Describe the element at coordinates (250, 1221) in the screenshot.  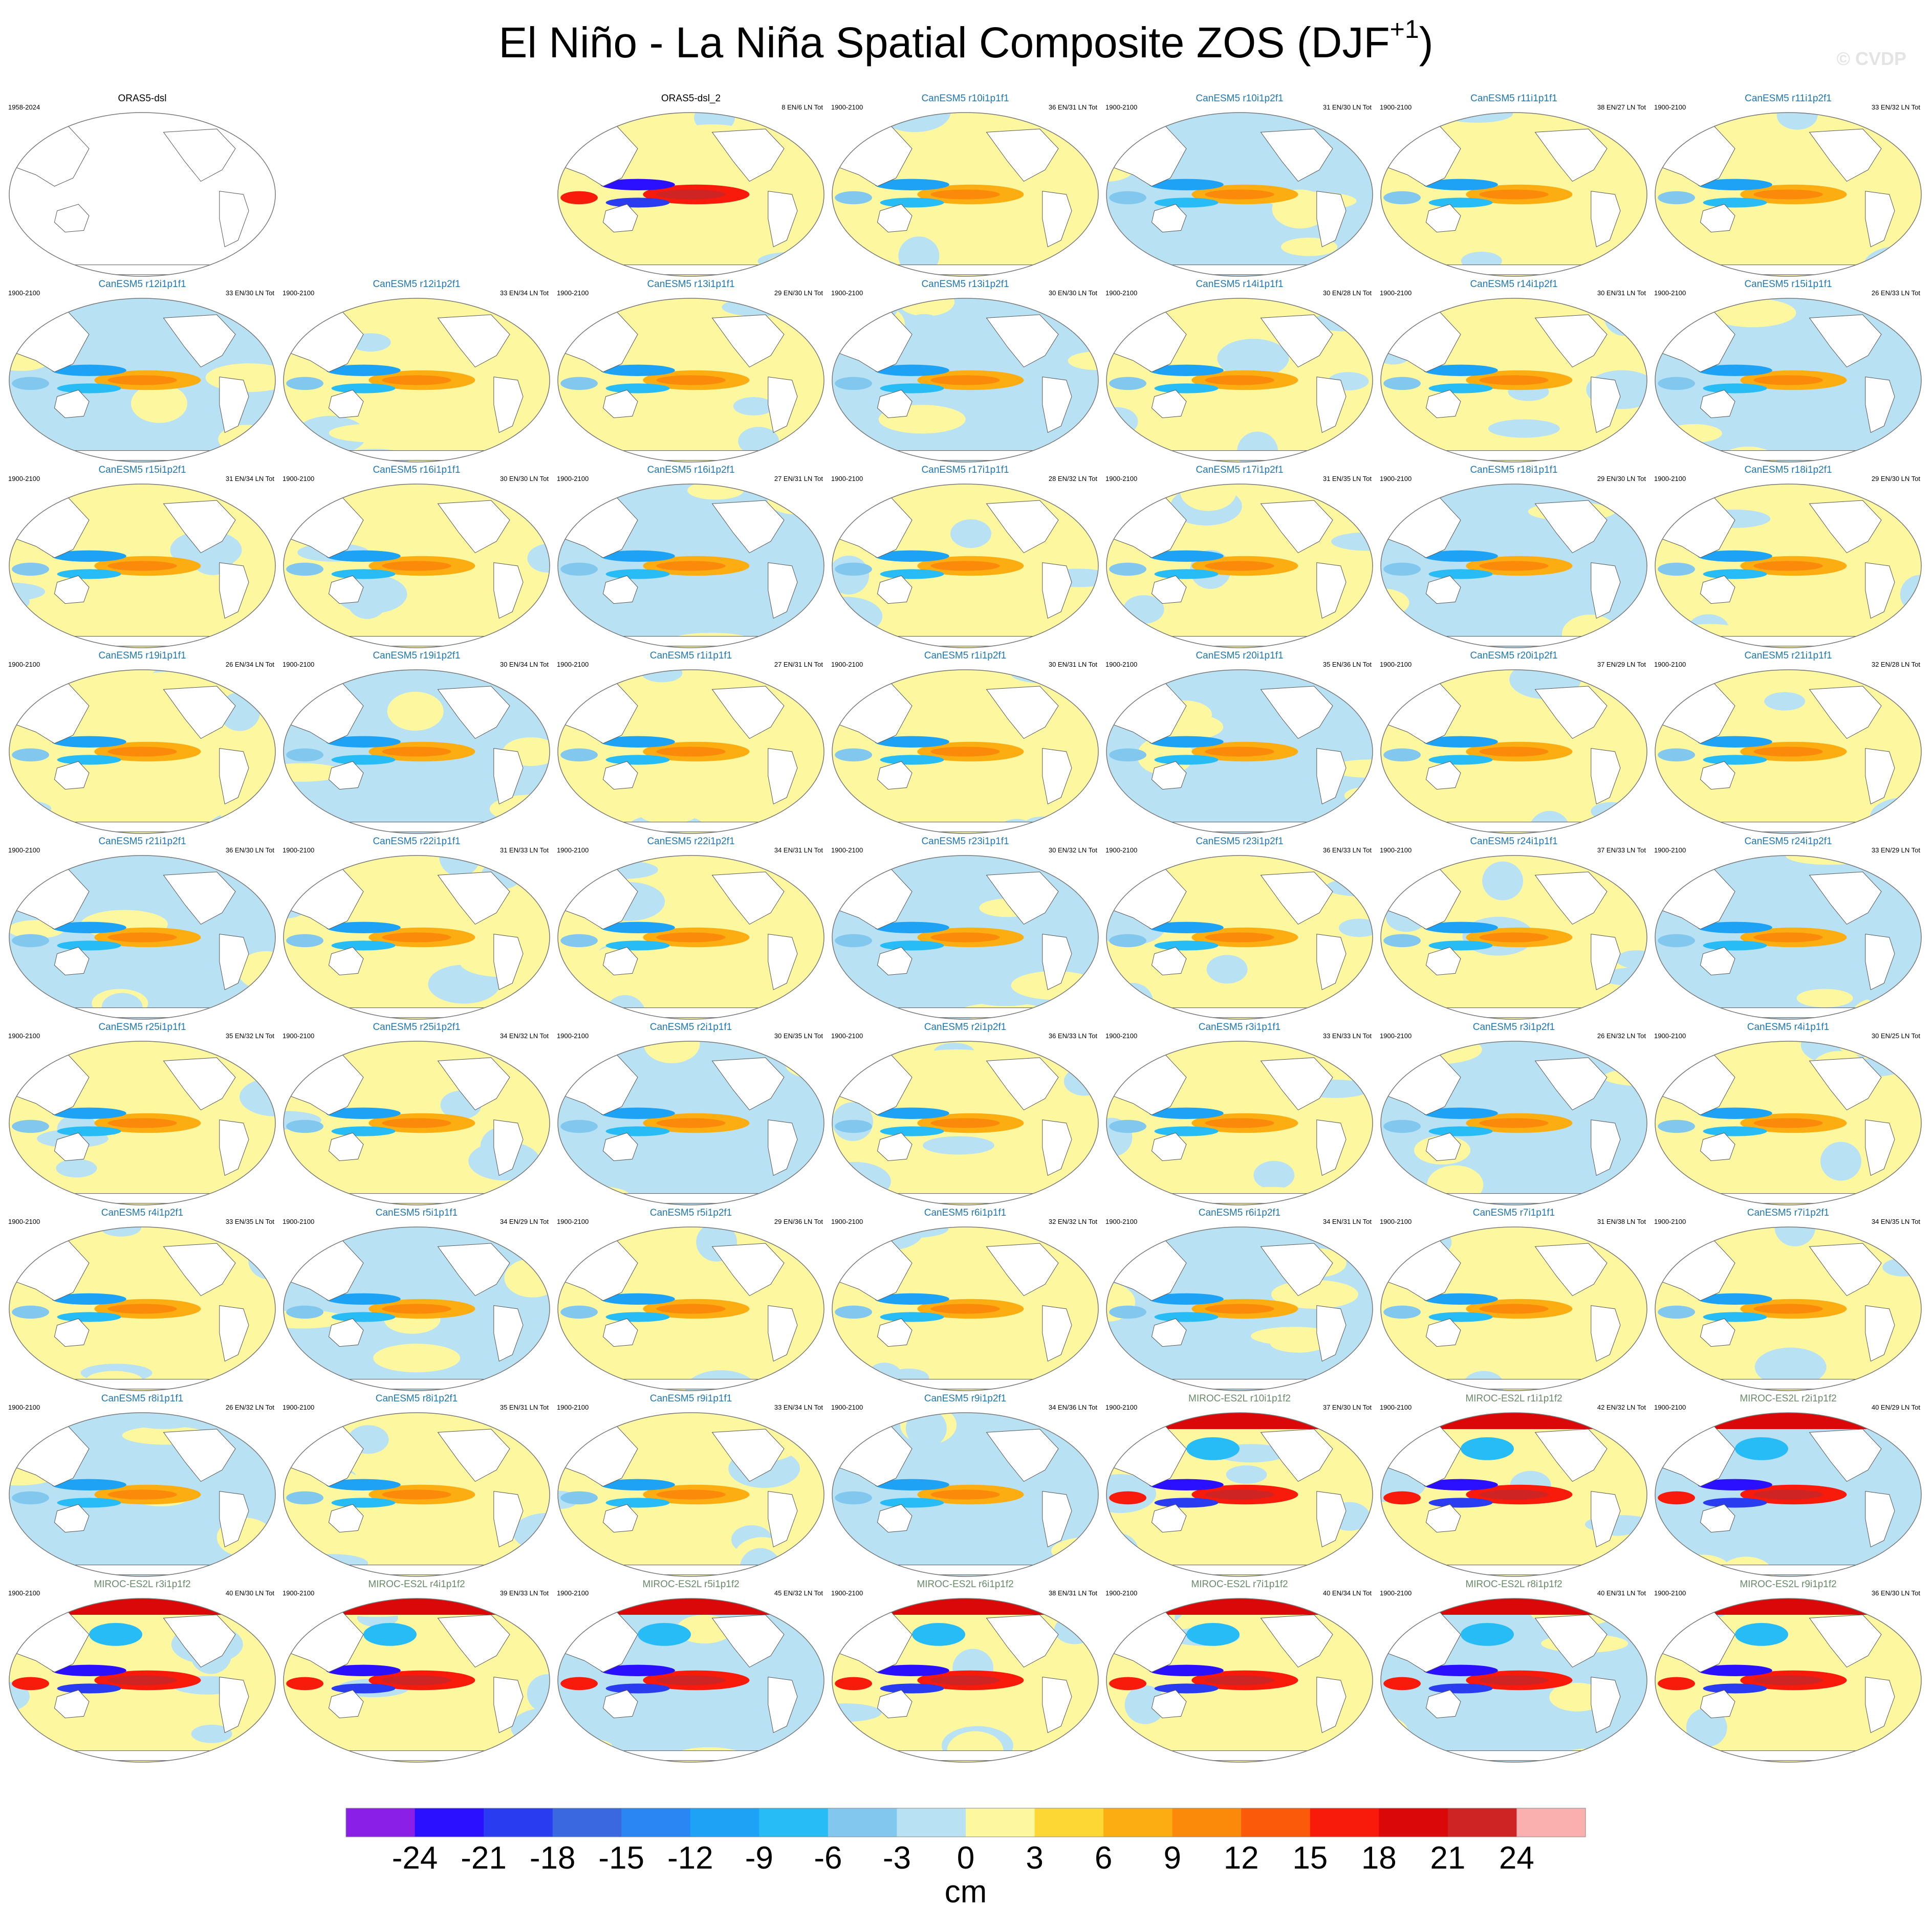
I see `panel-event-count: 33 EN/35 LN Tot` at that location.